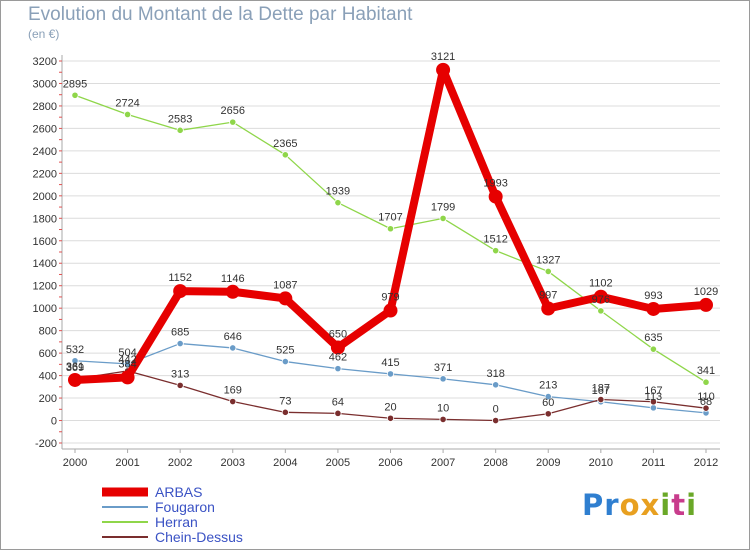 The width and height of the screenshot is (750, 550). What do you see at coordinates (46, 444) in the screenshot?
I see `y-tick-label: -200` at bounding box center [46, 444].